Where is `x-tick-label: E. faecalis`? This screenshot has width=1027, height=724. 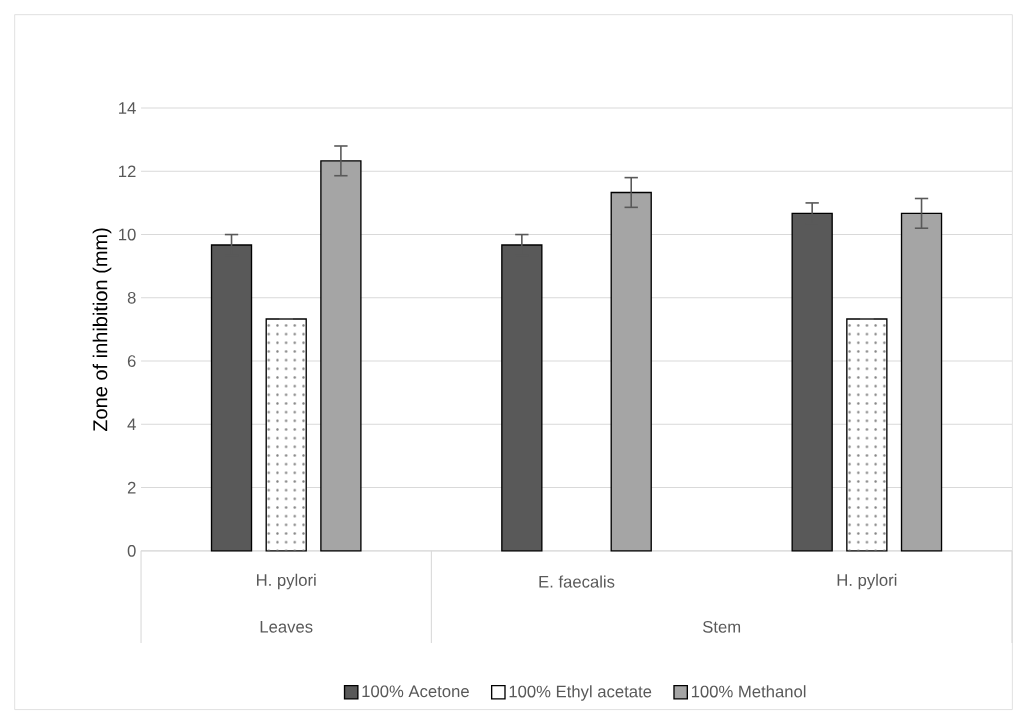
x-tick-label: E. faecalis is located at coordinates (577, 581).